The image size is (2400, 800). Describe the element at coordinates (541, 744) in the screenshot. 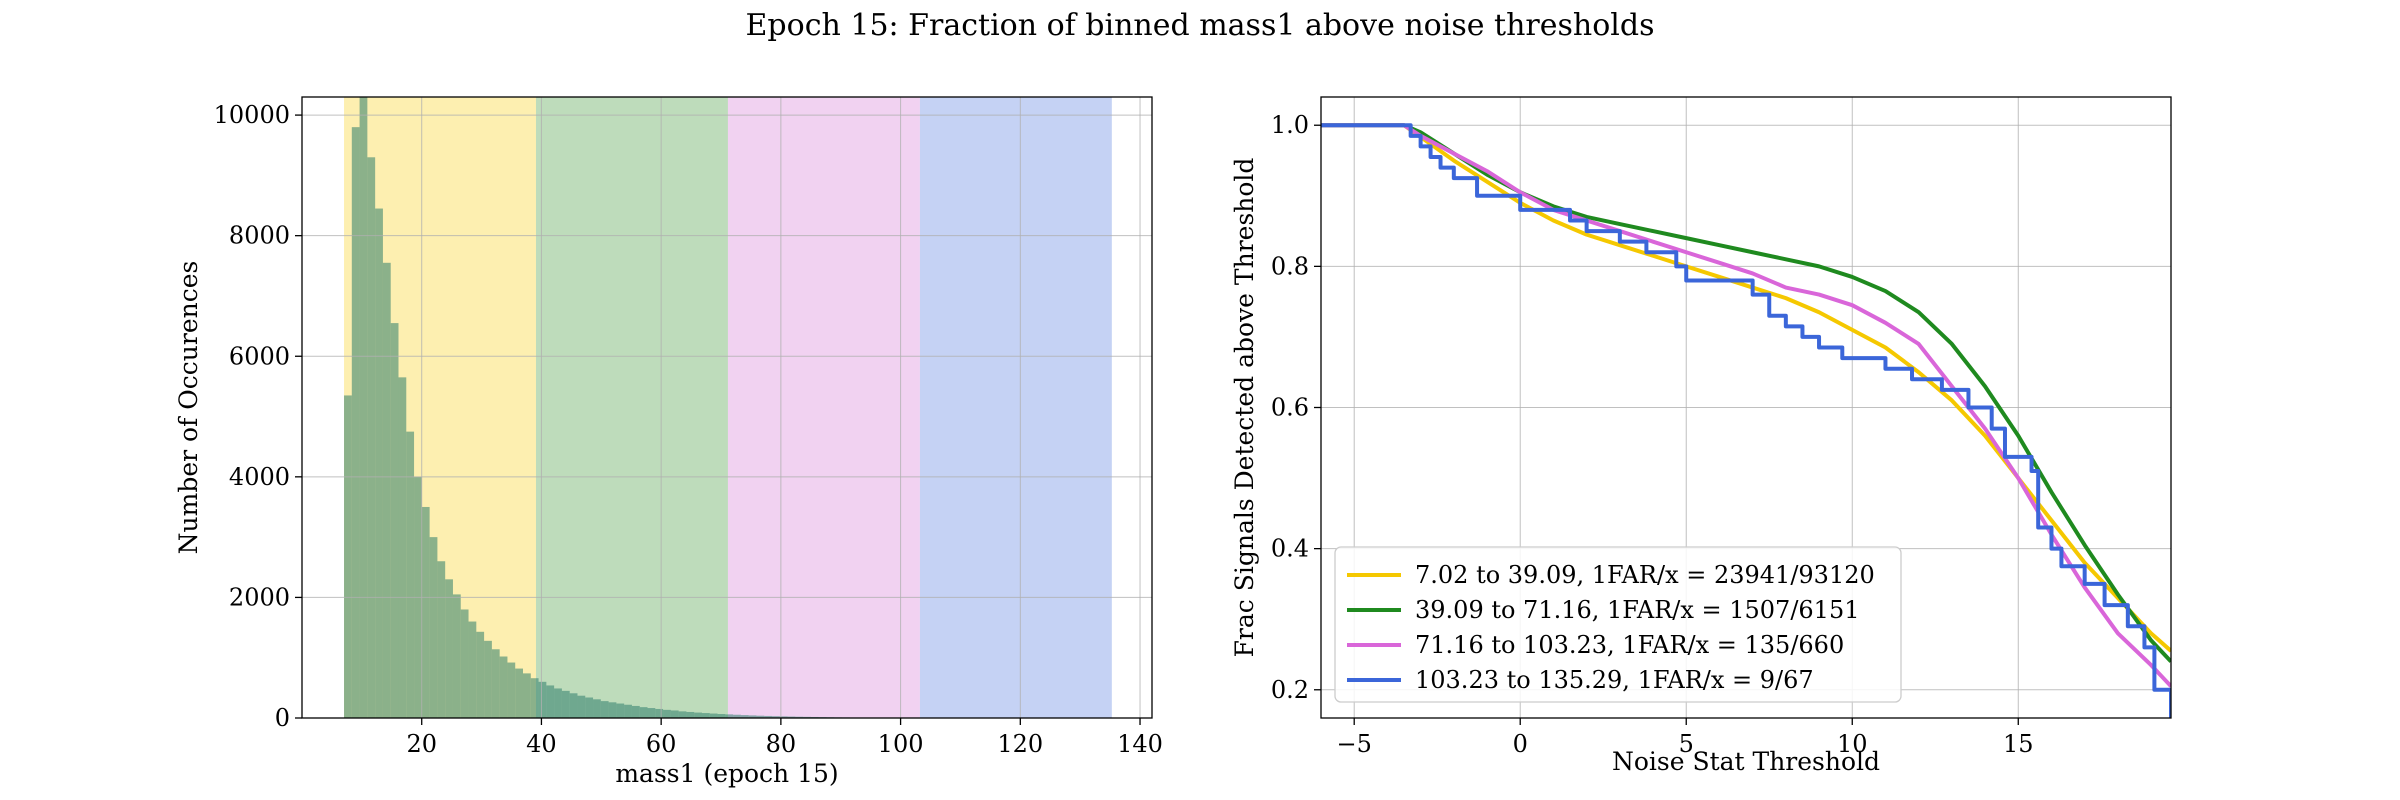

I see `x-tick-label: 40` at that location.